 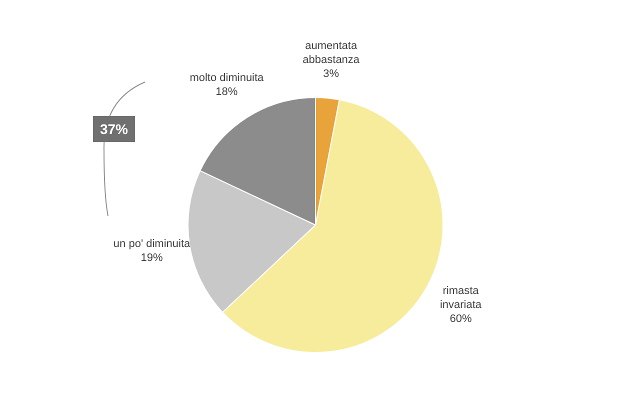 I want to click on slice-label: aumentata abbastanza, so click(x=331, y=53).